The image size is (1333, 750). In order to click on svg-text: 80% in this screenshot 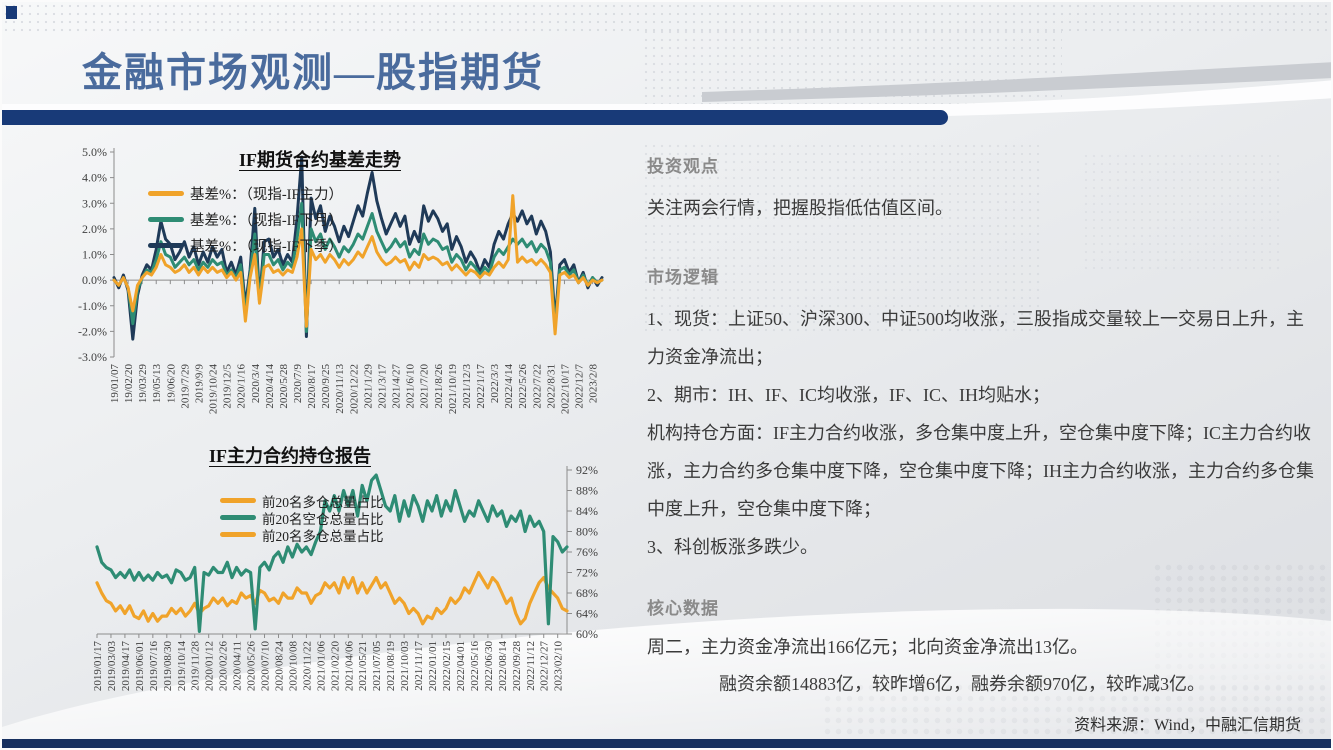, I will do `click(587, 532)`.